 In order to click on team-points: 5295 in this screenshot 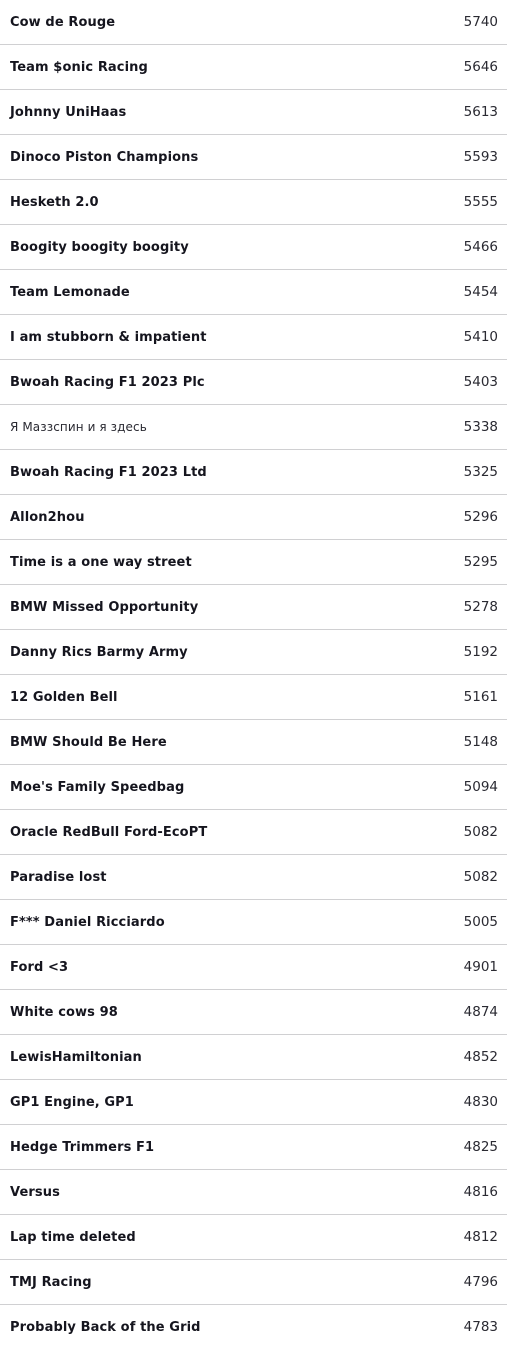, I will do `click(480, 562)`.